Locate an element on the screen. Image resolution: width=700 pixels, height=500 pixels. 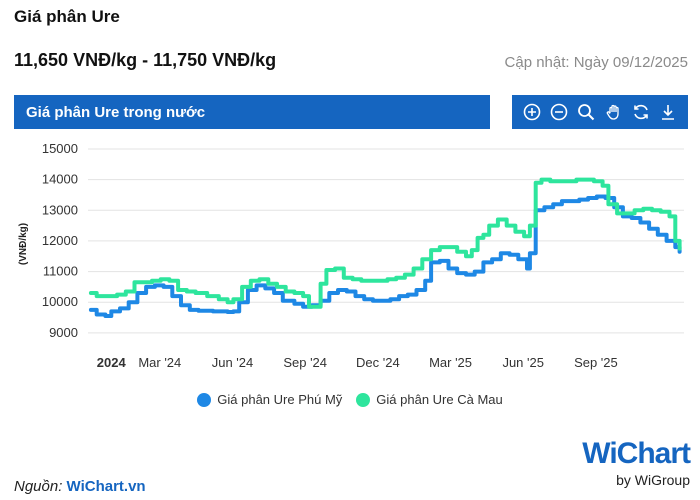
legend-dot-ca-mau is located at coordinates (363, 399).